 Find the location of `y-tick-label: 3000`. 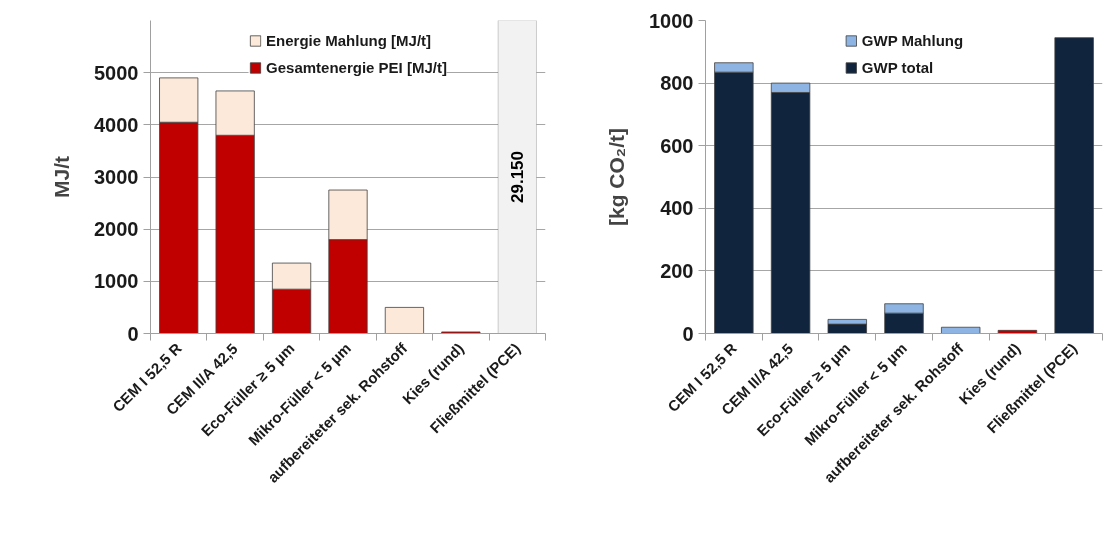

y-tick-label: 3000 is located at coordinates (116, 177).